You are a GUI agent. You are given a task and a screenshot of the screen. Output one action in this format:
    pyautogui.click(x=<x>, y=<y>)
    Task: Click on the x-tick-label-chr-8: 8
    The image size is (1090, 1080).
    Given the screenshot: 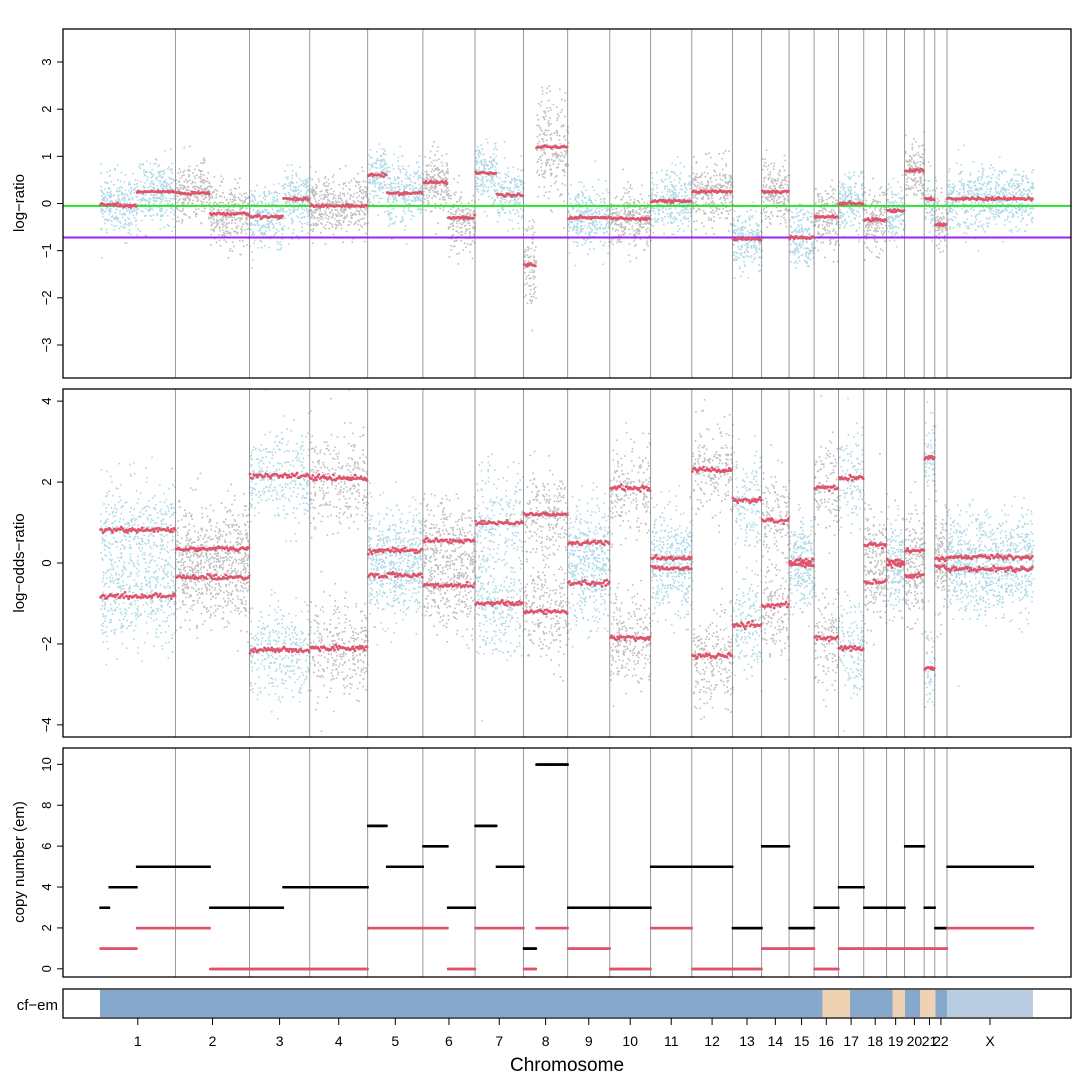 What is the action you would take?
    pyautogui.click(x=546, y=1041)
    